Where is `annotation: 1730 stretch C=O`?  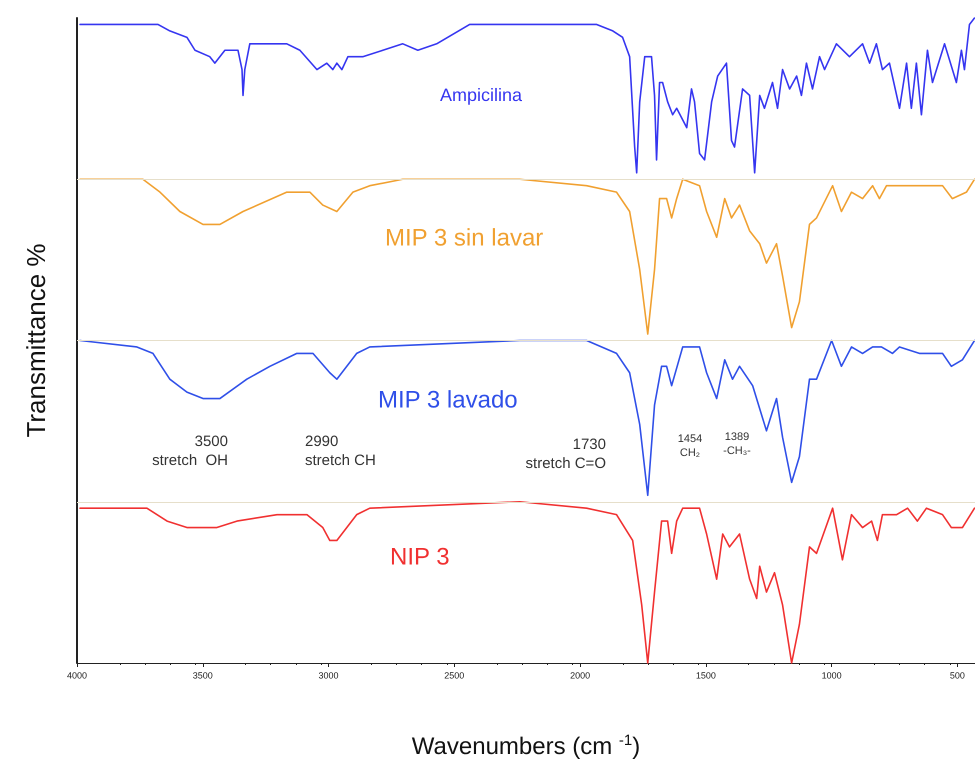
annotation: 1730 stretch C=O is located at coordinates (566, 454).